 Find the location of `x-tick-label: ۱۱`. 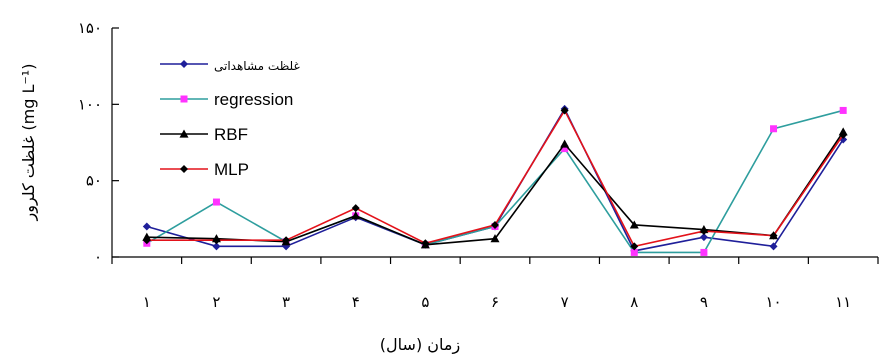

x-tick-label: ۱۱ is located at coordinates (843, 302).